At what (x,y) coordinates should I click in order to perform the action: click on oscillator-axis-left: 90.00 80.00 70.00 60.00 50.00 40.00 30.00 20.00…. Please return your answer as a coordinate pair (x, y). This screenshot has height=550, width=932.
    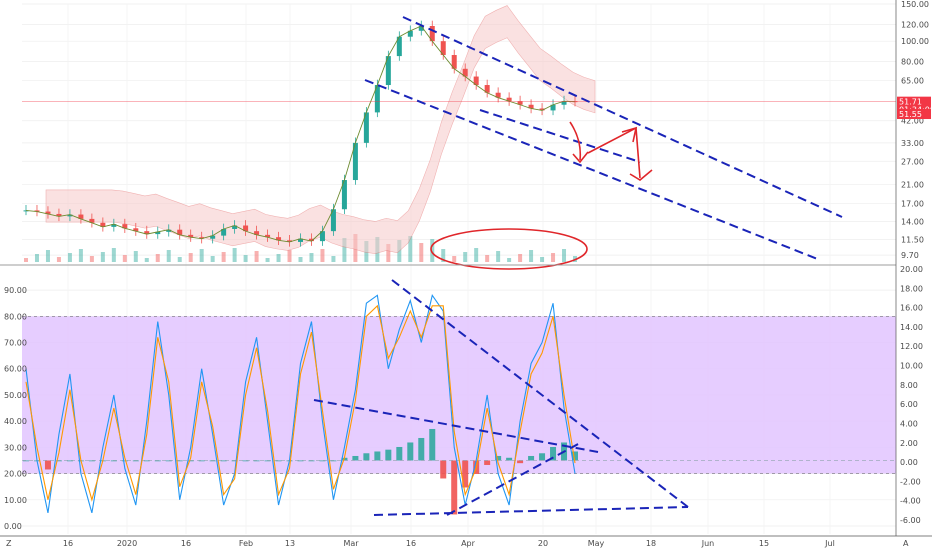
    Looking at the image, I should click on (15, 408).